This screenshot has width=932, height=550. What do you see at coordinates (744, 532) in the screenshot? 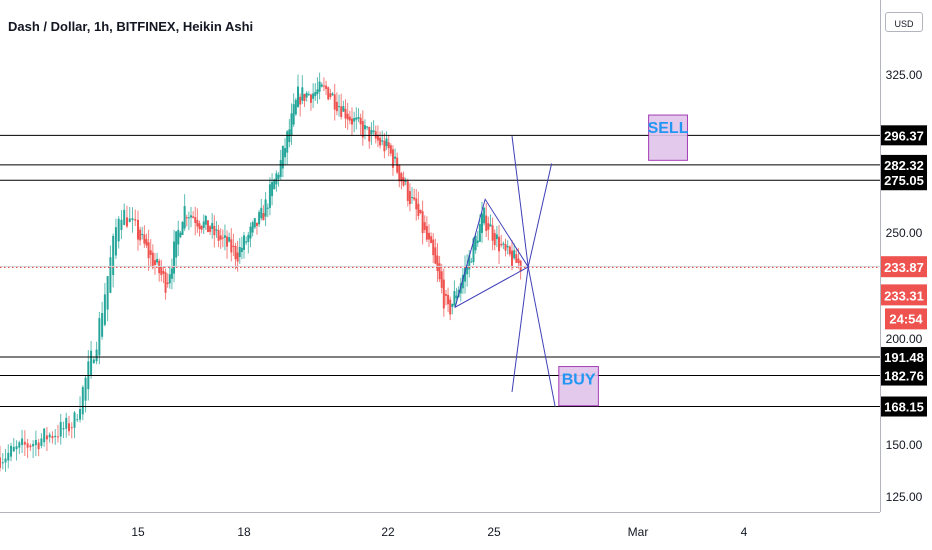
I see `time-tick-label: 4` at bounding box center [744, 532].